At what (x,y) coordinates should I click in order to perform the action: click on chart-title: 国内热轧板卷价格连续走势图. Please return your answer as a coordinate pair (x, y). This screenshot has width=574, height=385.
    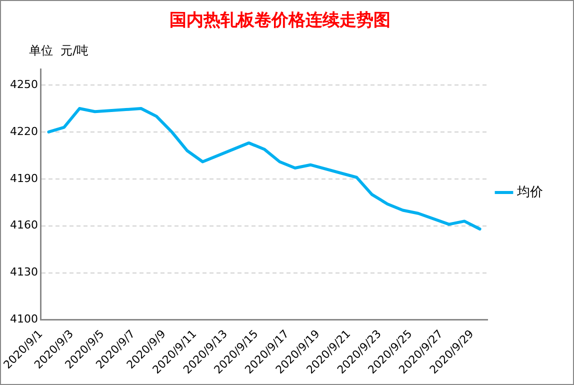
    Looking at the image, I should click on (280, 20).